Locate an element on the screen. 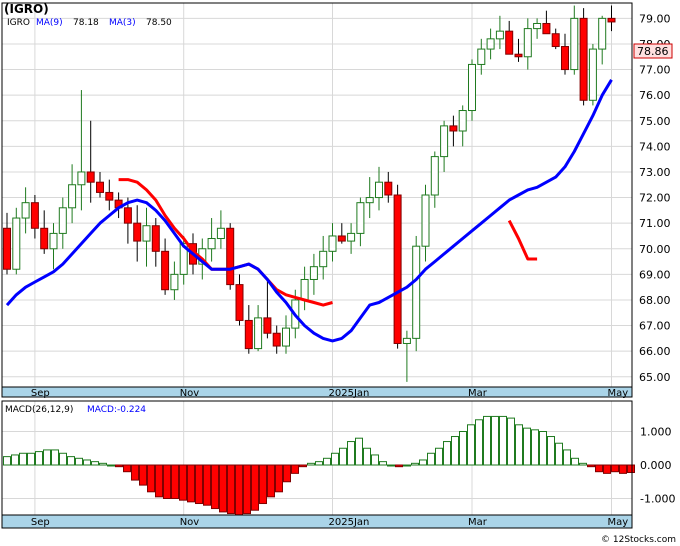 This screenshot has height=546, width=680. ticker-title: (IGRO) is located at coordinates (26, 9).